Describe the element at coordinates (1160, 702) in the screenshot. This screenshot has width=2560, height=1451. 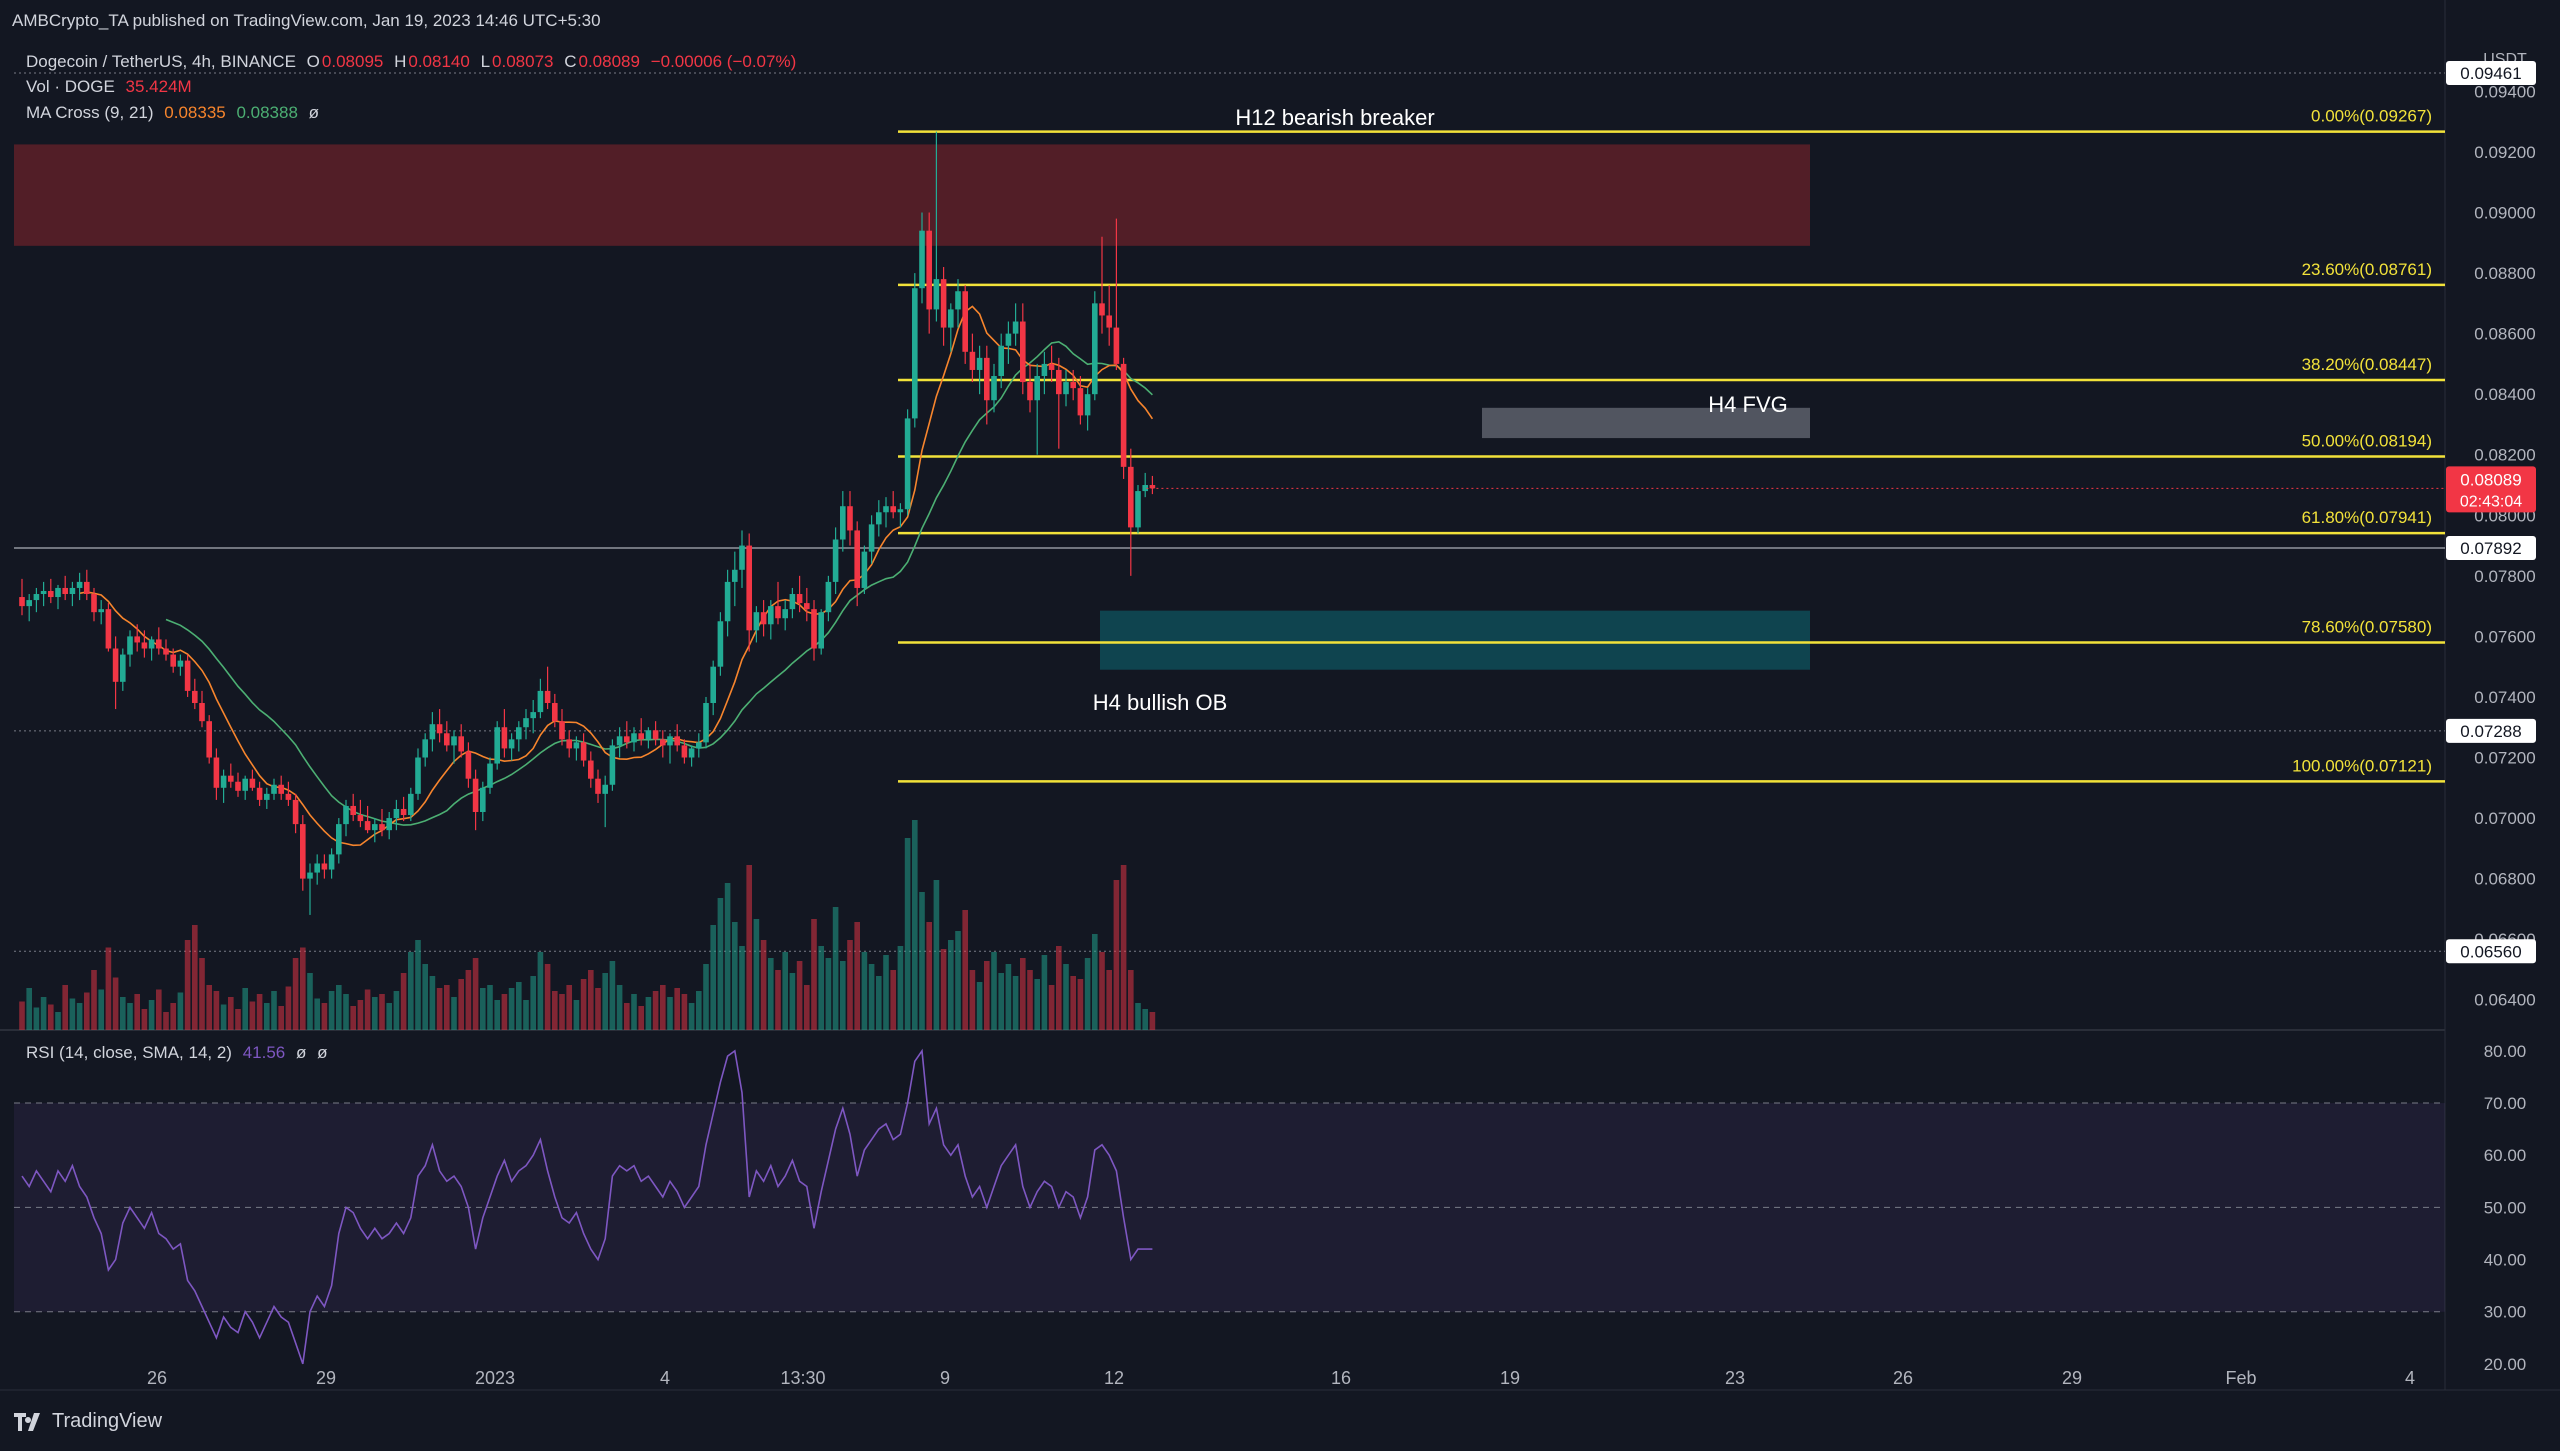
I see `zone-label-3: H4 bullish OB` at that location.